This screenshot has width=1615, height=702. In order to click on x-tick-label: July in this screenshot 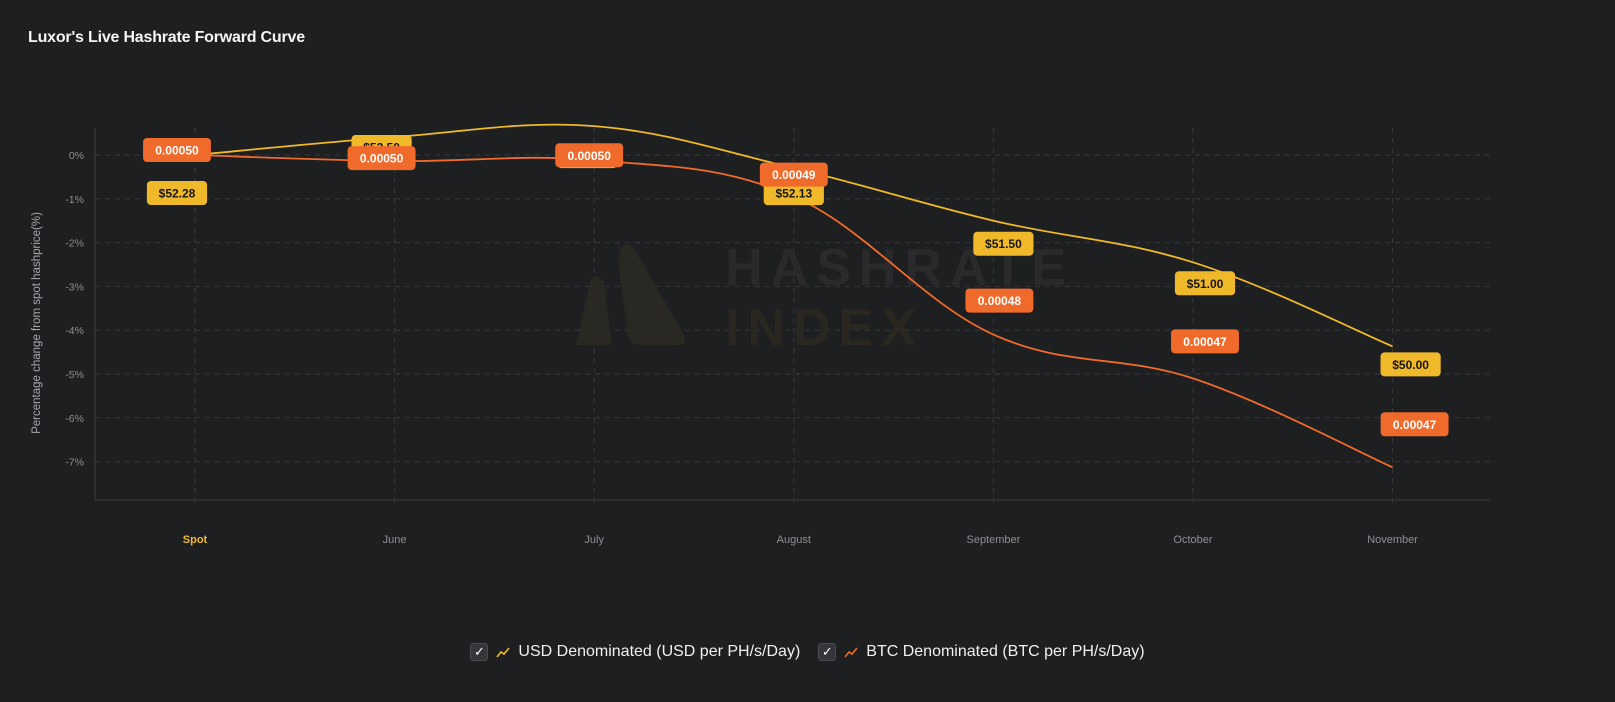, I will do `click(594, 540)`.